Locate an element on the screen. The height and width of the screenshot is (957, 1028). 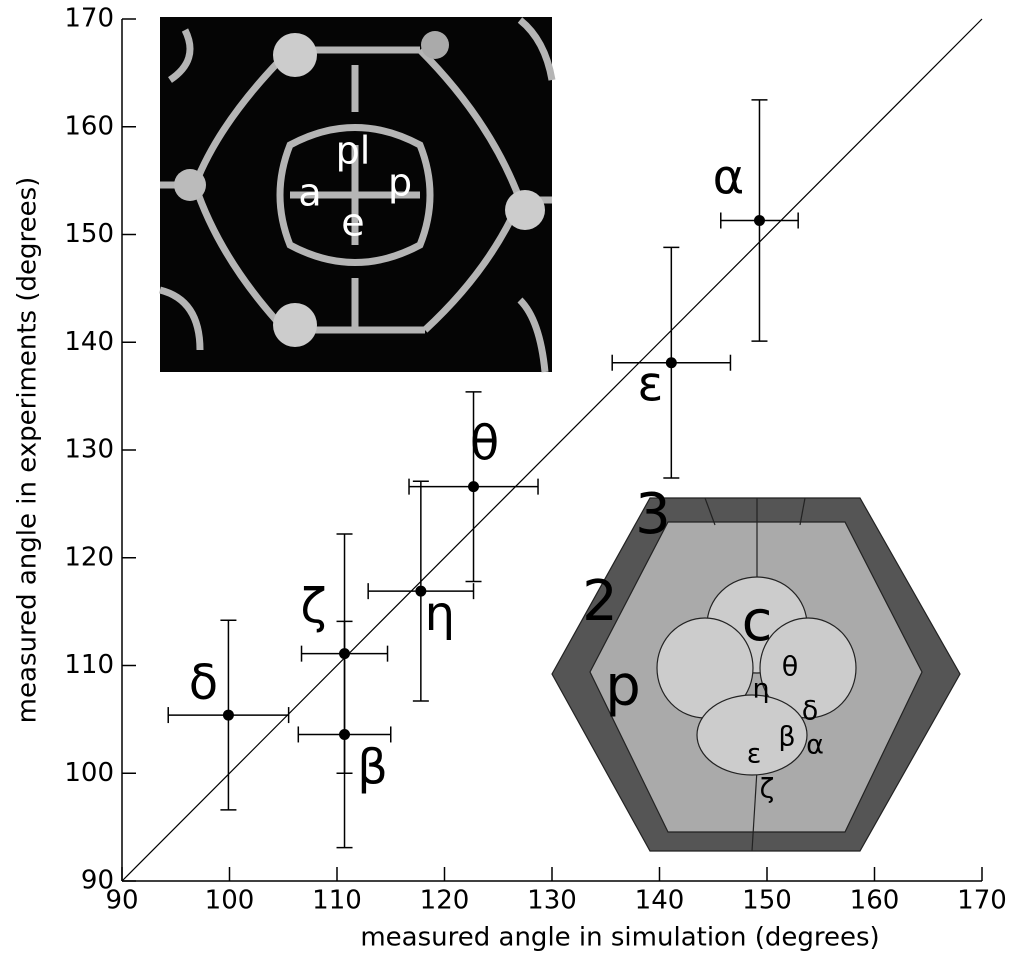
photo-label: e is located at coordinates (352, 223).